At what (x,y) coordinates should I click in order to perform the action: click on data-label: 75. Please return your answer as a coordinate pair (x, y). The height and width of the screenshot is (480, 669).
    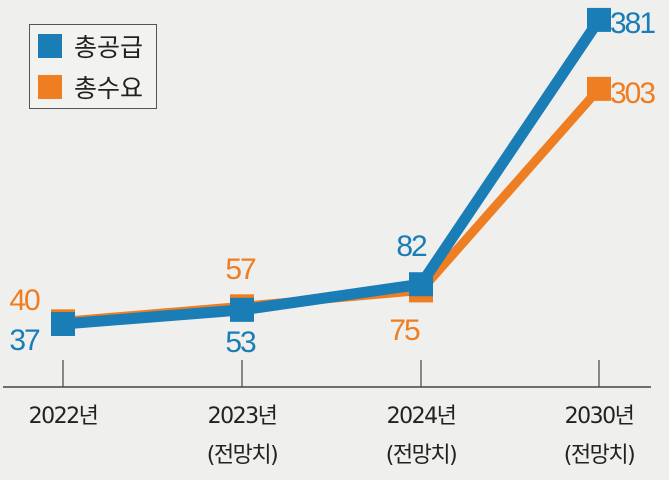
    Looking at the image, I should click on (404, 330).